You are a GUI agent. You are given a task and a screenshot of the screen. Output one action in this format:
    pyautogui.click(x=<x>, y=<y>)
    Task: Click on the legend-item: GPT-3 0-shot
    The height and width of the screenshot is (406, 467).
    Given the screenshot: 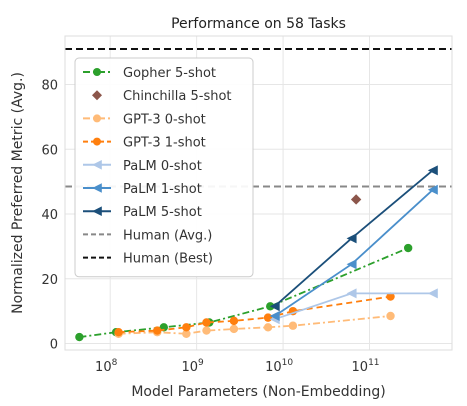 What is the action you would take?
    pyautogui.click(x=144, y=119)
    